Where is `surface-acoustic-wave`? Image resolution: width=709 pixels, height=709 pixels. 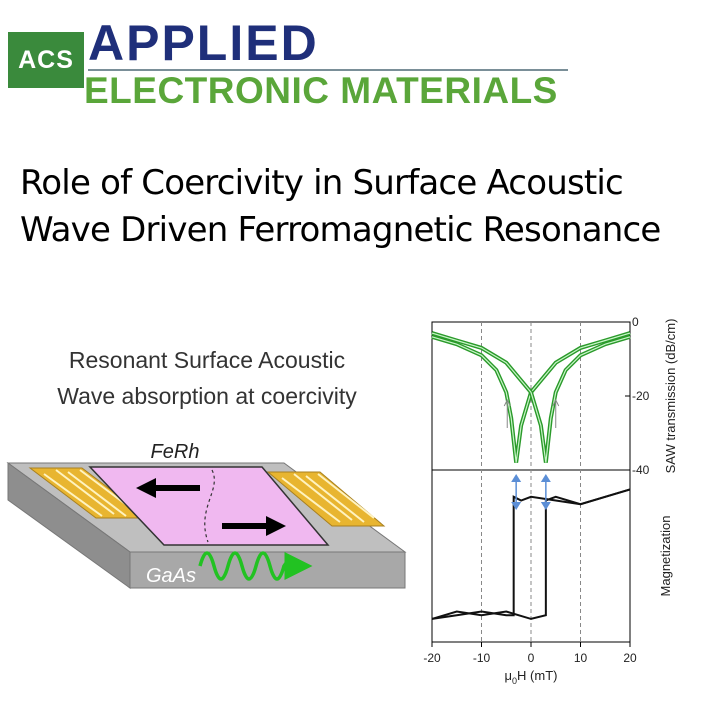 surface-acoustic-wave is located at coordinates (248, 566).